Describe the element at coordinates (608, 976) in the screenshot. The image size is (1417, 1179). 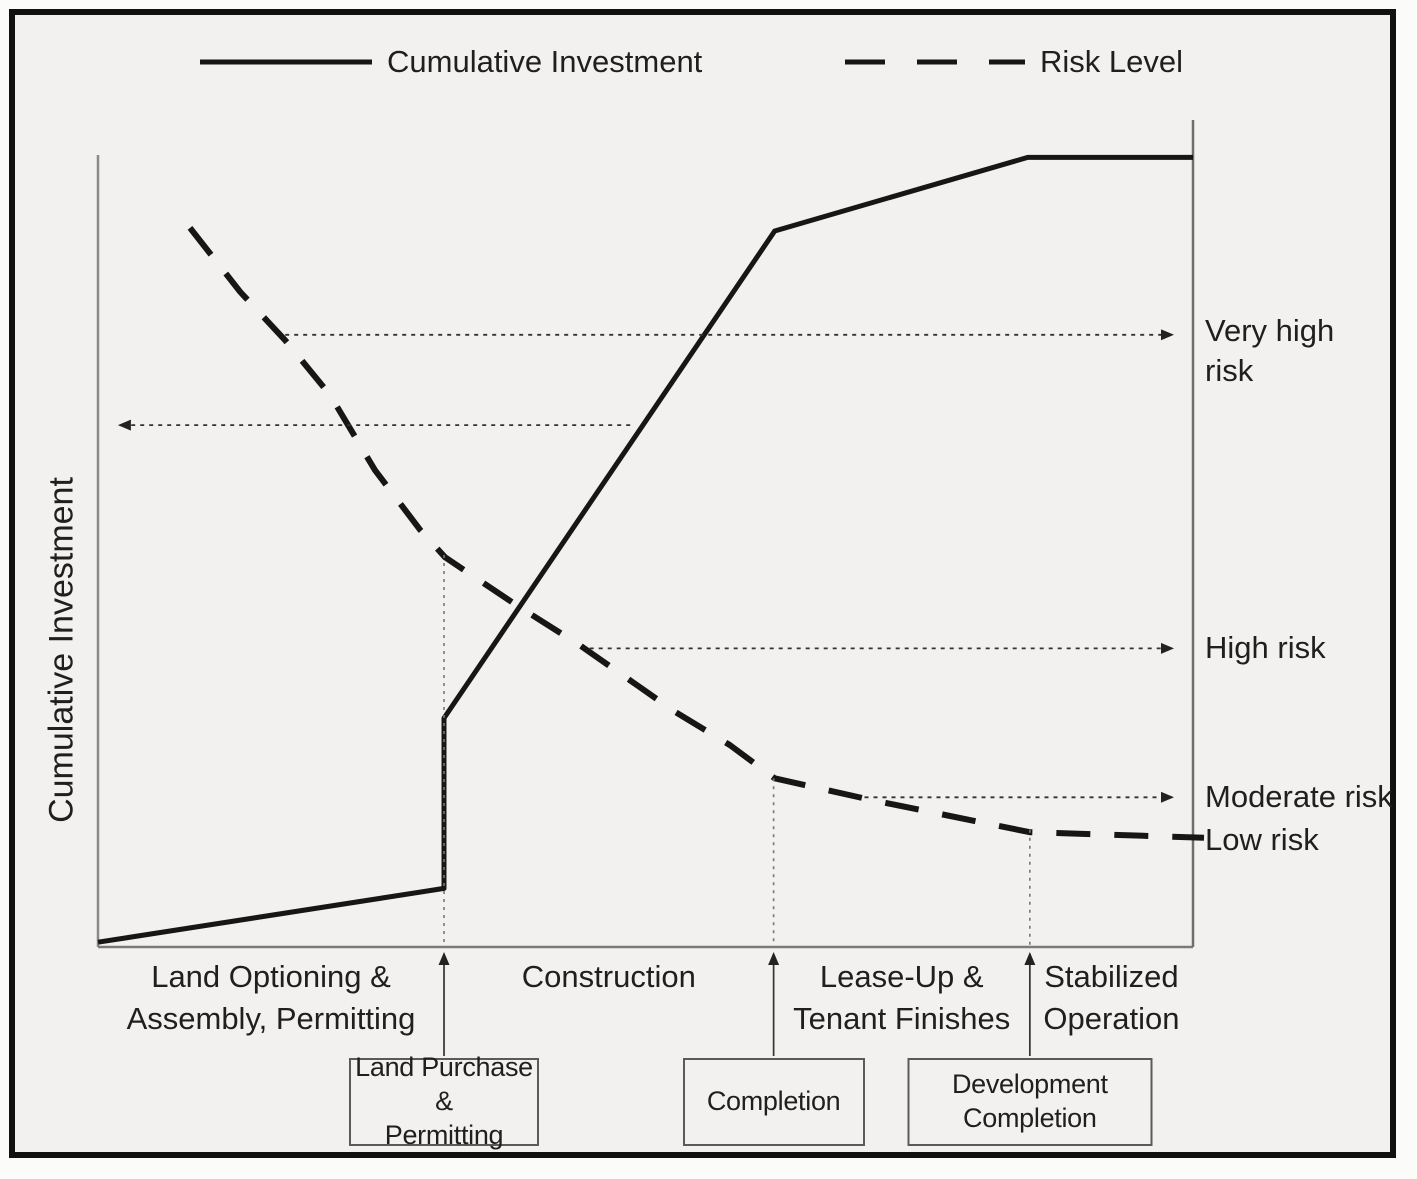
I see `phase-label-construction: Construction` at that location.